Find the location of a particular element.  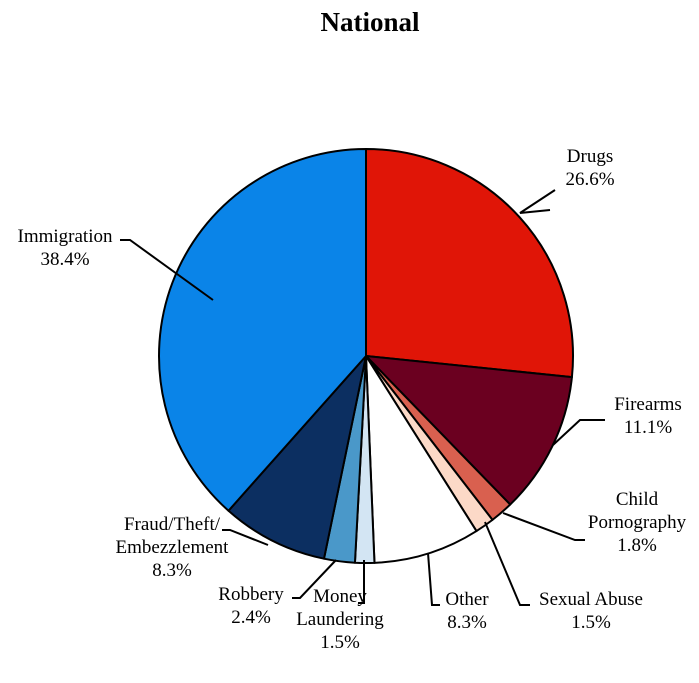

slice-category-label: Laundering is located at coordinates (340, 619).